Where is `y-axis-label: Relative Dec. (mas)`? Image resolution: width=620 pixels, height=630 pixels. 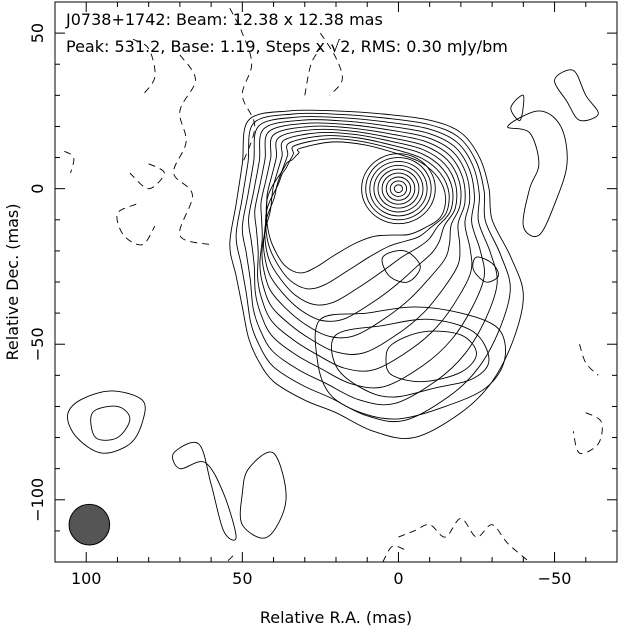
y-axis-label: Relative Dec. (mas) is located at coordinates (12, 282).